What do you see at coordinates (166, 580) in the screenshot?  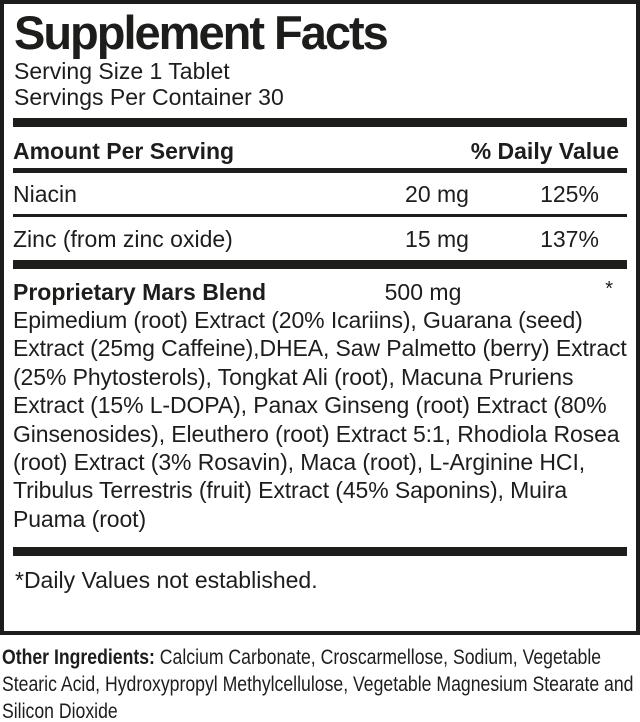 I see `daily-value-footnote: *Daily Values not established.` at bounding box center [166, 580].